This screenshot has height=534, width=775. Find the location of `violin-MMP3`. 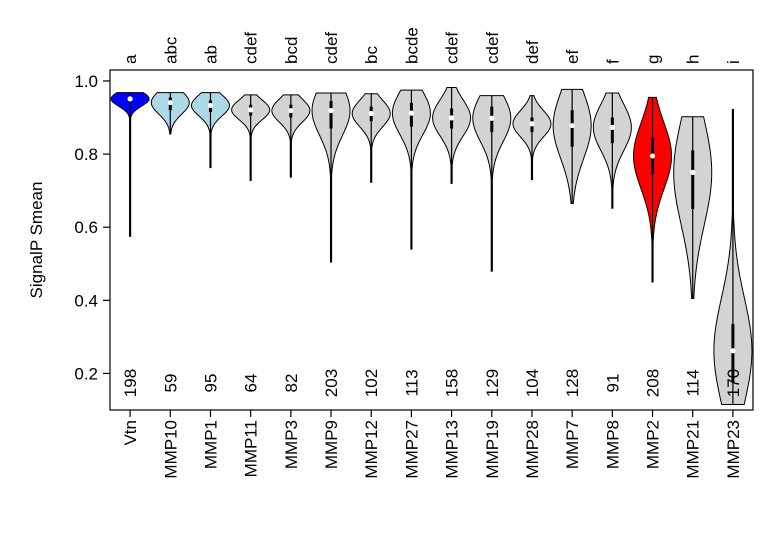

violin-MMP3 is located at coordinates (291, 136).